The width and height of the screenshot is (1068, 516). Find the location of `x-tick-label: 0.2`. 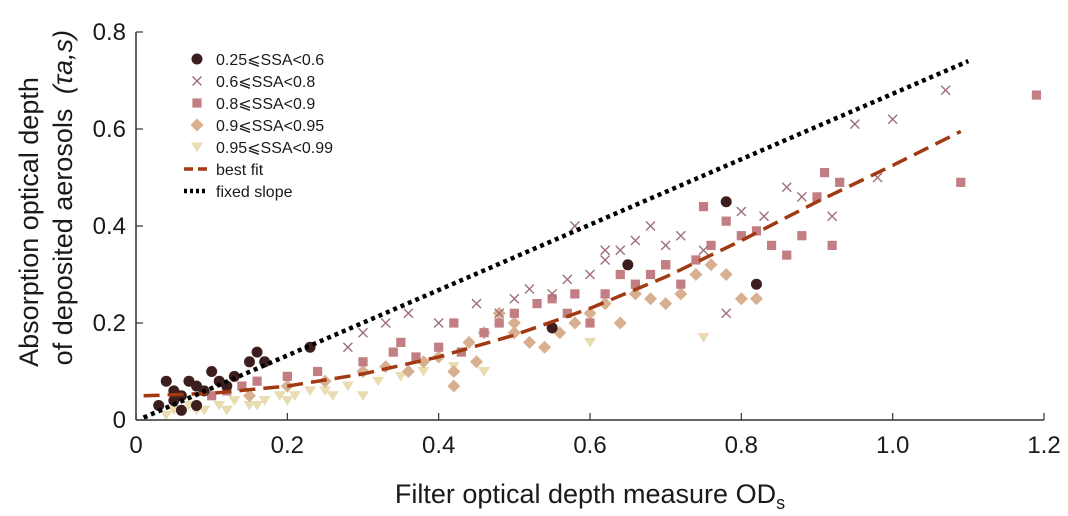

x-tick-label: 0.2 is located at coordinates (287, 445).